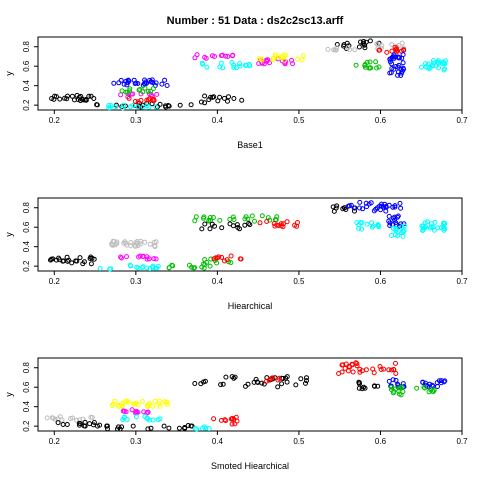  Describe the element at coordinates (255, 21) in the screenshot. I see `figure-title: Number : 51 Data : ds2c2sc13.arff` at that location.